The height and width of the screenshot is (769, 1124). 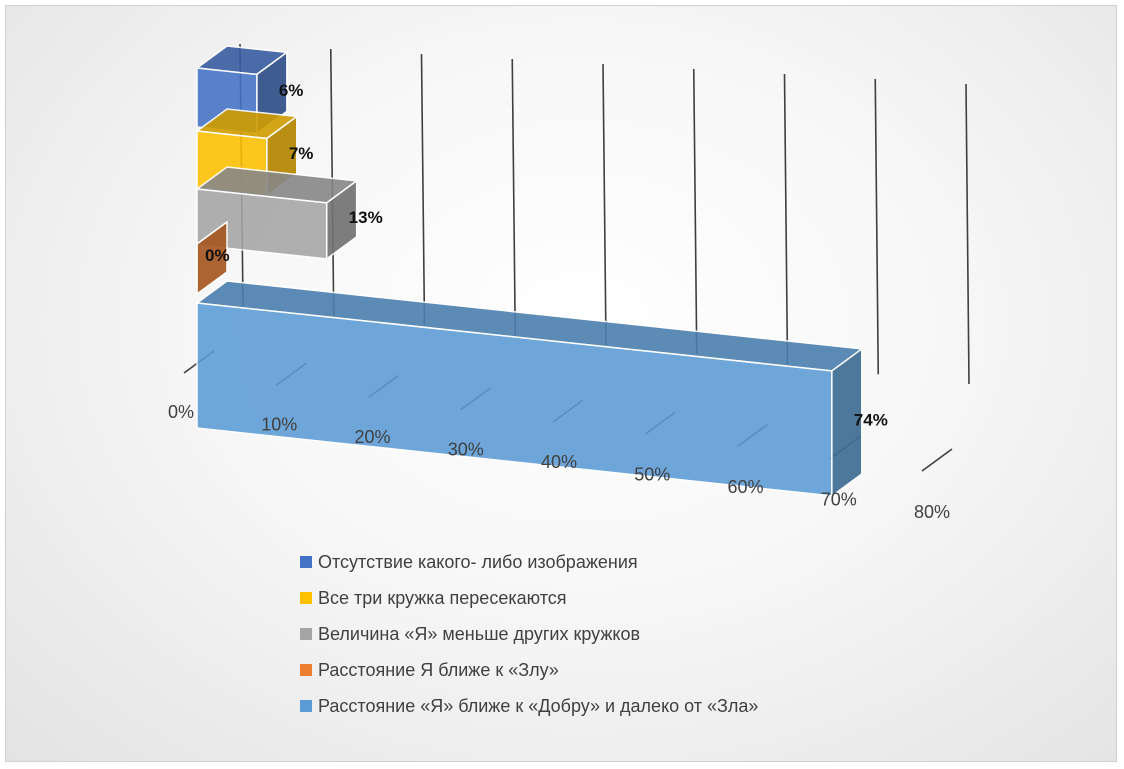 I want to click on data-label: 74%, so click(x=871, y=419).